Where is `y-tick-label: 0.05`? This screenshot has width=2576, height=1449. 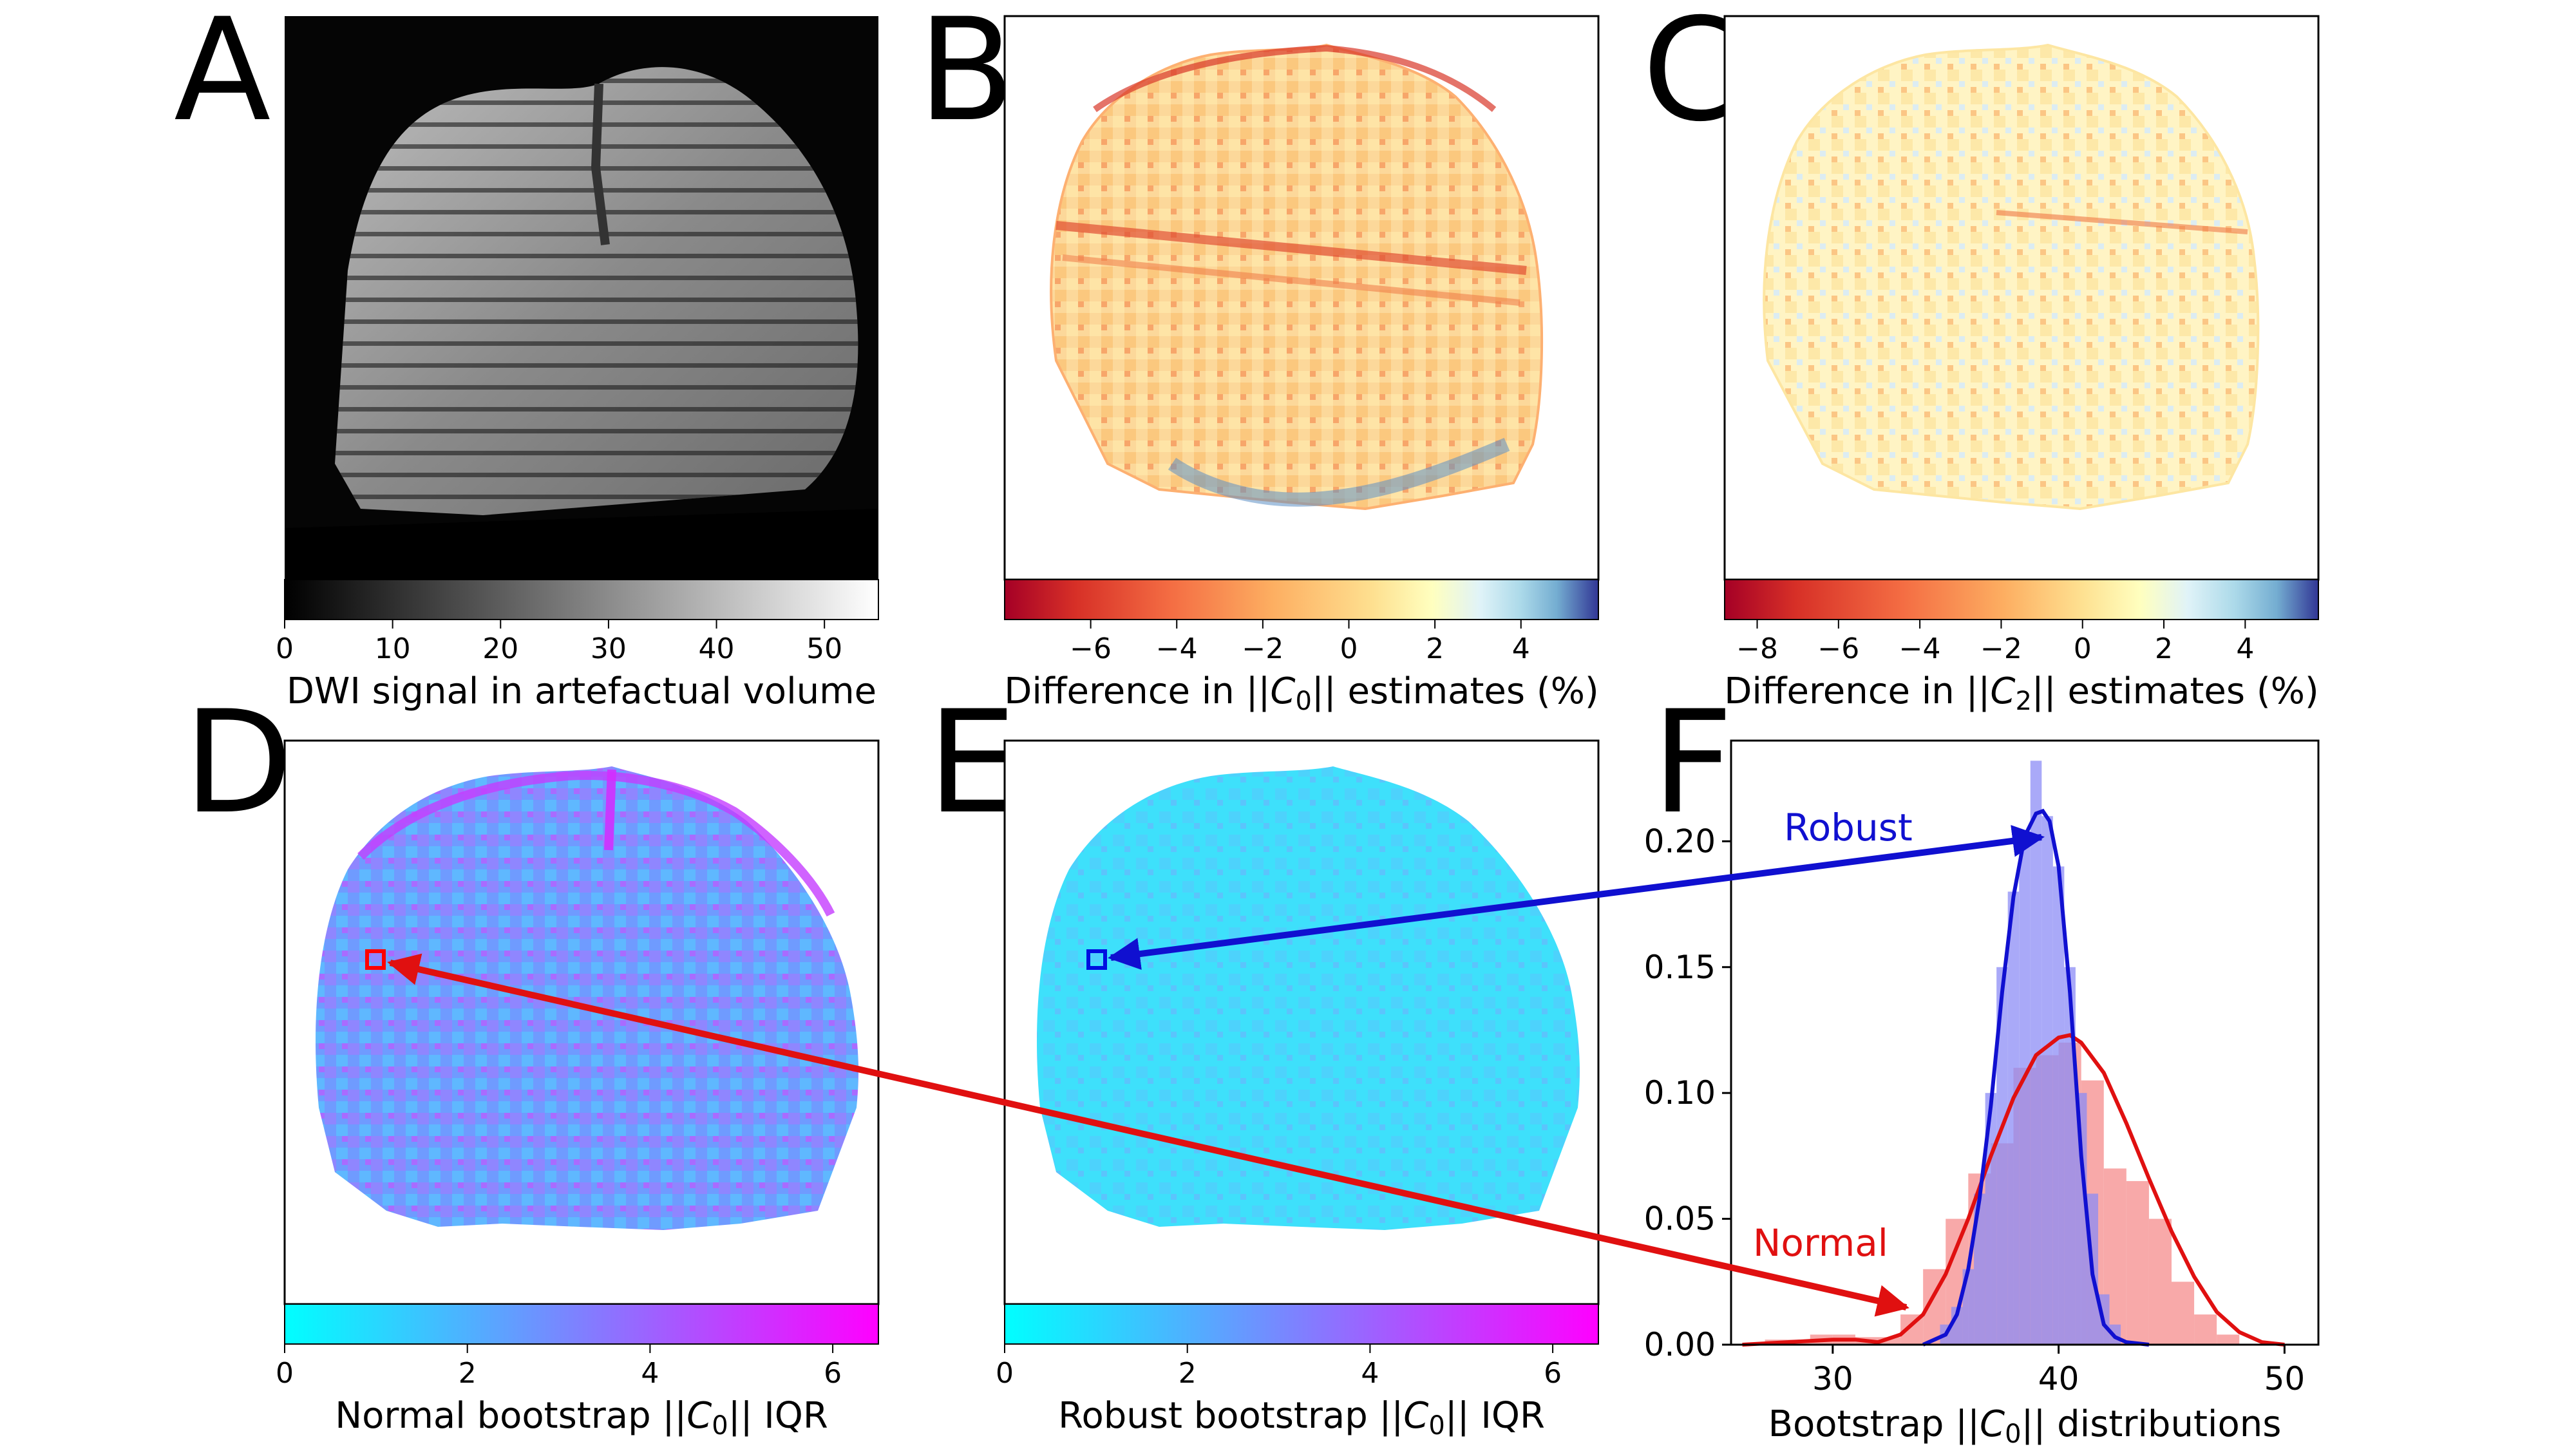 y-tick-label: 0.05 is located at coordinates (1680, 1219).